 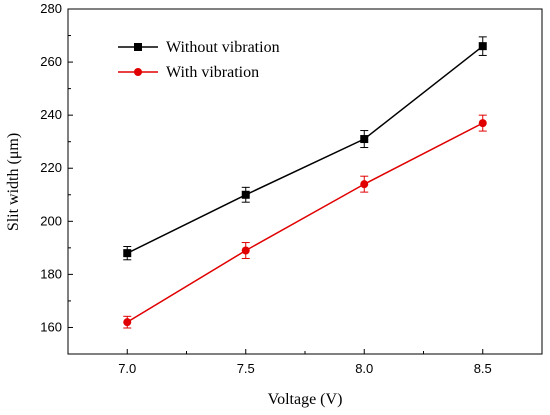 What do you see at coordinates (138, 47) in the screenshot?
I see `legend-marker-without-vibration` at bounding box center [138, 47].